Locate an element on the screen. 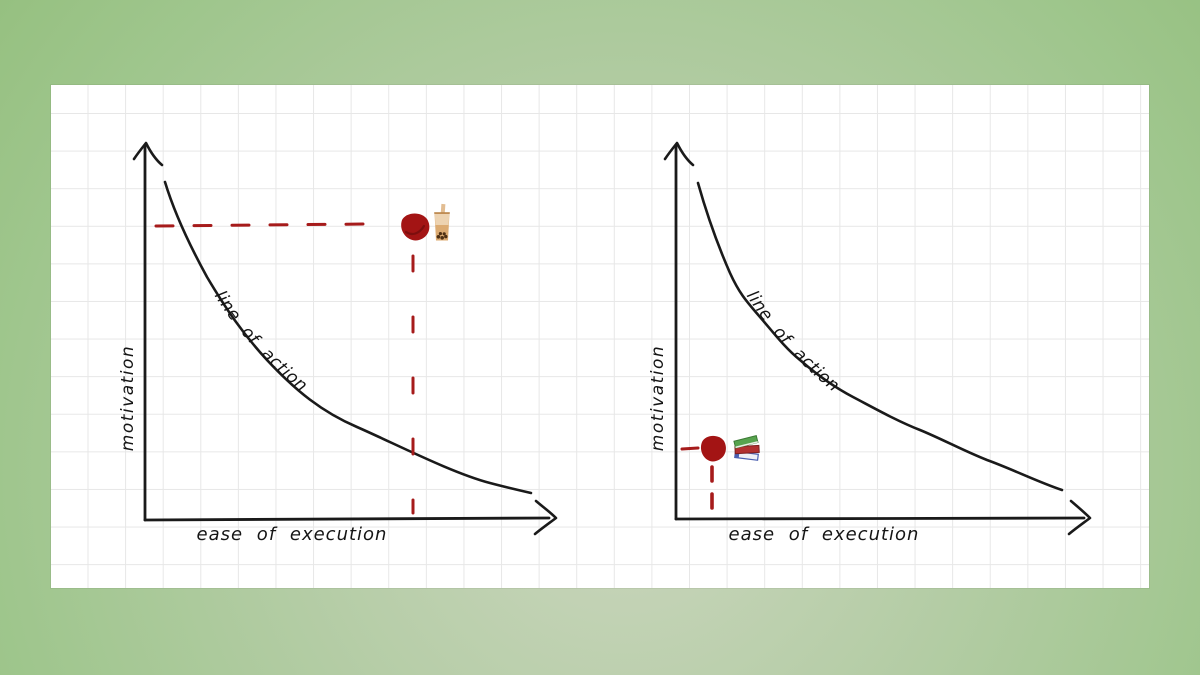 This screenshot has height=675, width=1200. milk is located at coordinates (442, 219).